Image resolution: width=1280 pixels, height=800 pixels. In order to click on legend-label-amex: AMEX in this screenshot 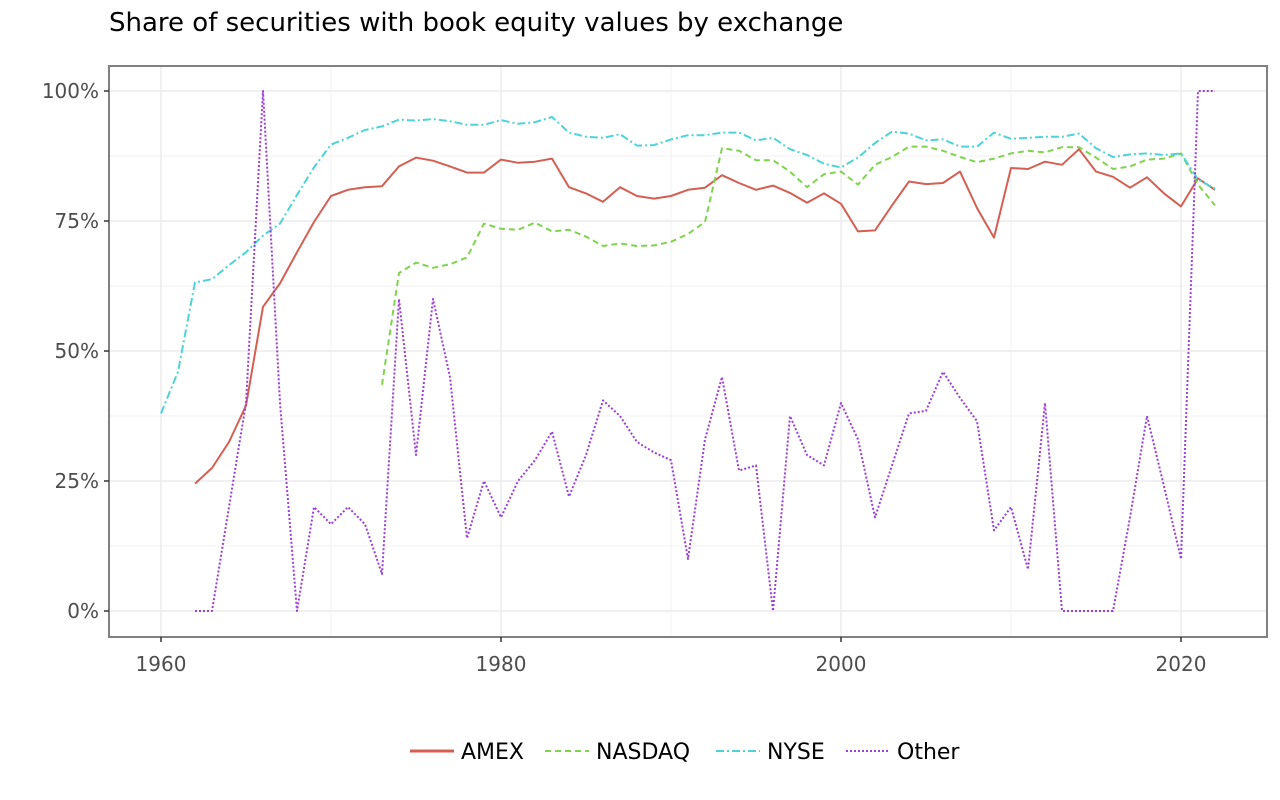, I will do `click(492, 752)`.